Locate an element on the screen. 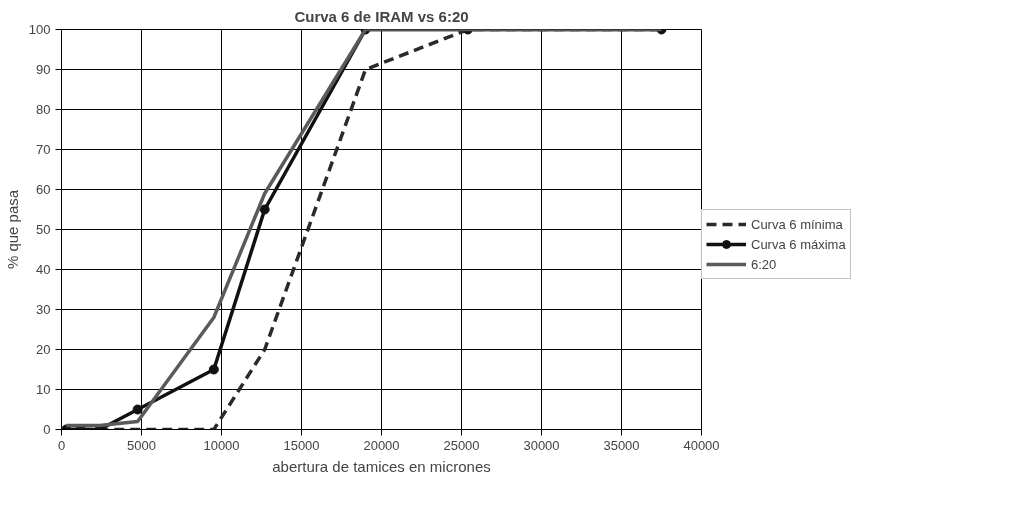  x-tick-label: 40000 is located at coordinates (701, 445).